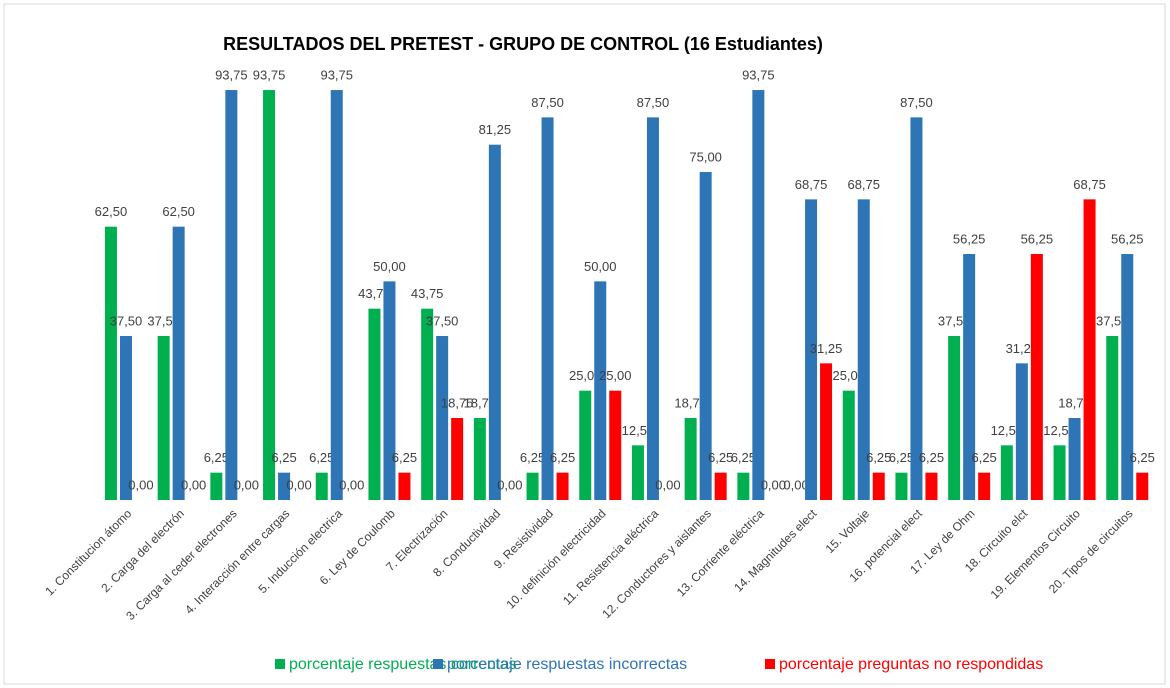  I want to click on value-label: 81,25, so click(495, 129).